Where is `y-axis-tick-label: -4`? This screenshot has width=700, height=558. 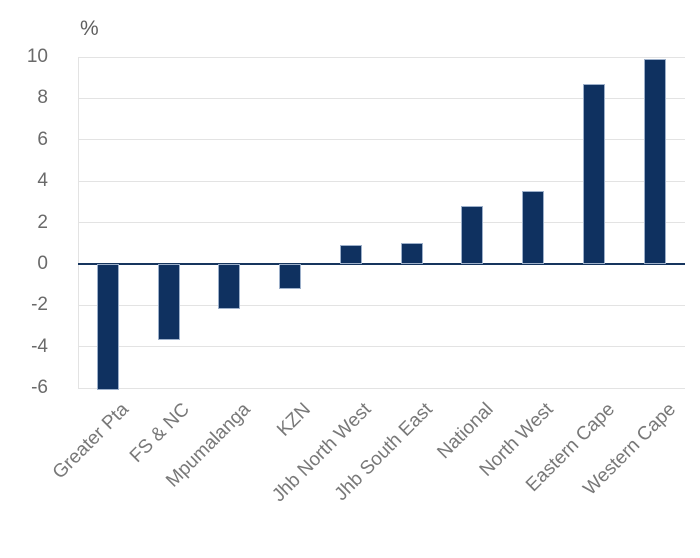
y-axis-tick-label: -4 is located at coordinates (39, 346).